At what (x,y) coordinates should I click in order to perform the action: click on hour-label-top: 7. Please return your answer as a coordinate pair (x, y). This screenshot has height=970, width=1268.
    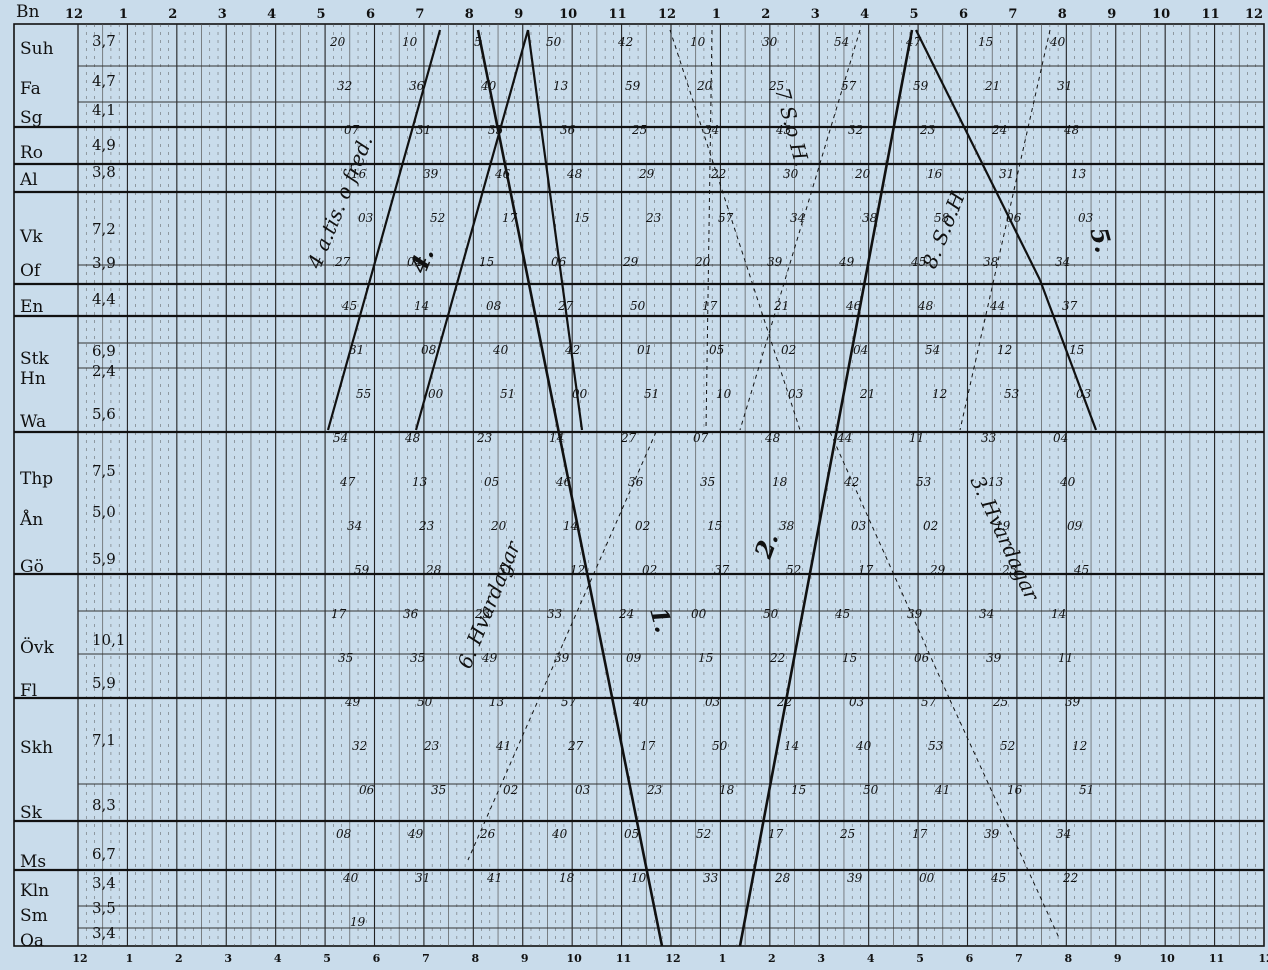
    Looking at the image, I should click on (1012, 14).